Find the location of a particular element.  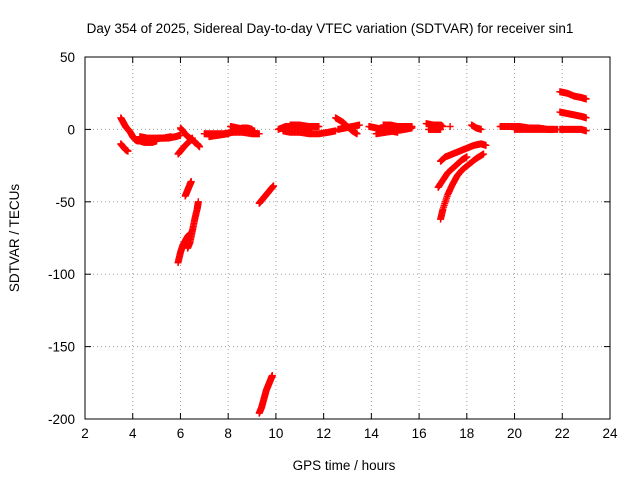

series-z is located at coordinates (450, 127).